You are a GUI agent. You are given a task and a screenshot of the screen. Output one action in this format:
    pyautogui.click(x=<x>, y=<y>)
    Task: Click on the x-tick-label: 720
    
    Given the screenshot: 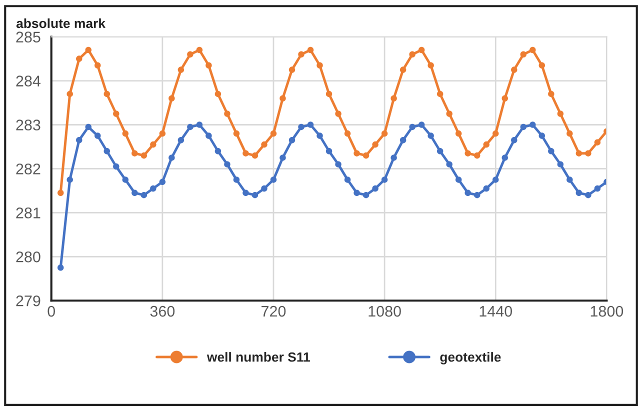 What is the action you would take?
    pyautogui.click(x=274, y=311)
    